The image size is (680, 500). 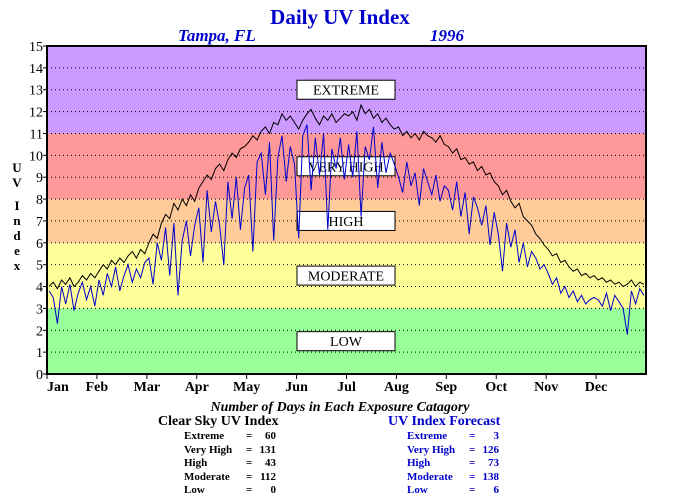 What do you see at coordinates (491, 449) in the screenshot?
I see `count-value: 126` at bounding box center [491, 449].